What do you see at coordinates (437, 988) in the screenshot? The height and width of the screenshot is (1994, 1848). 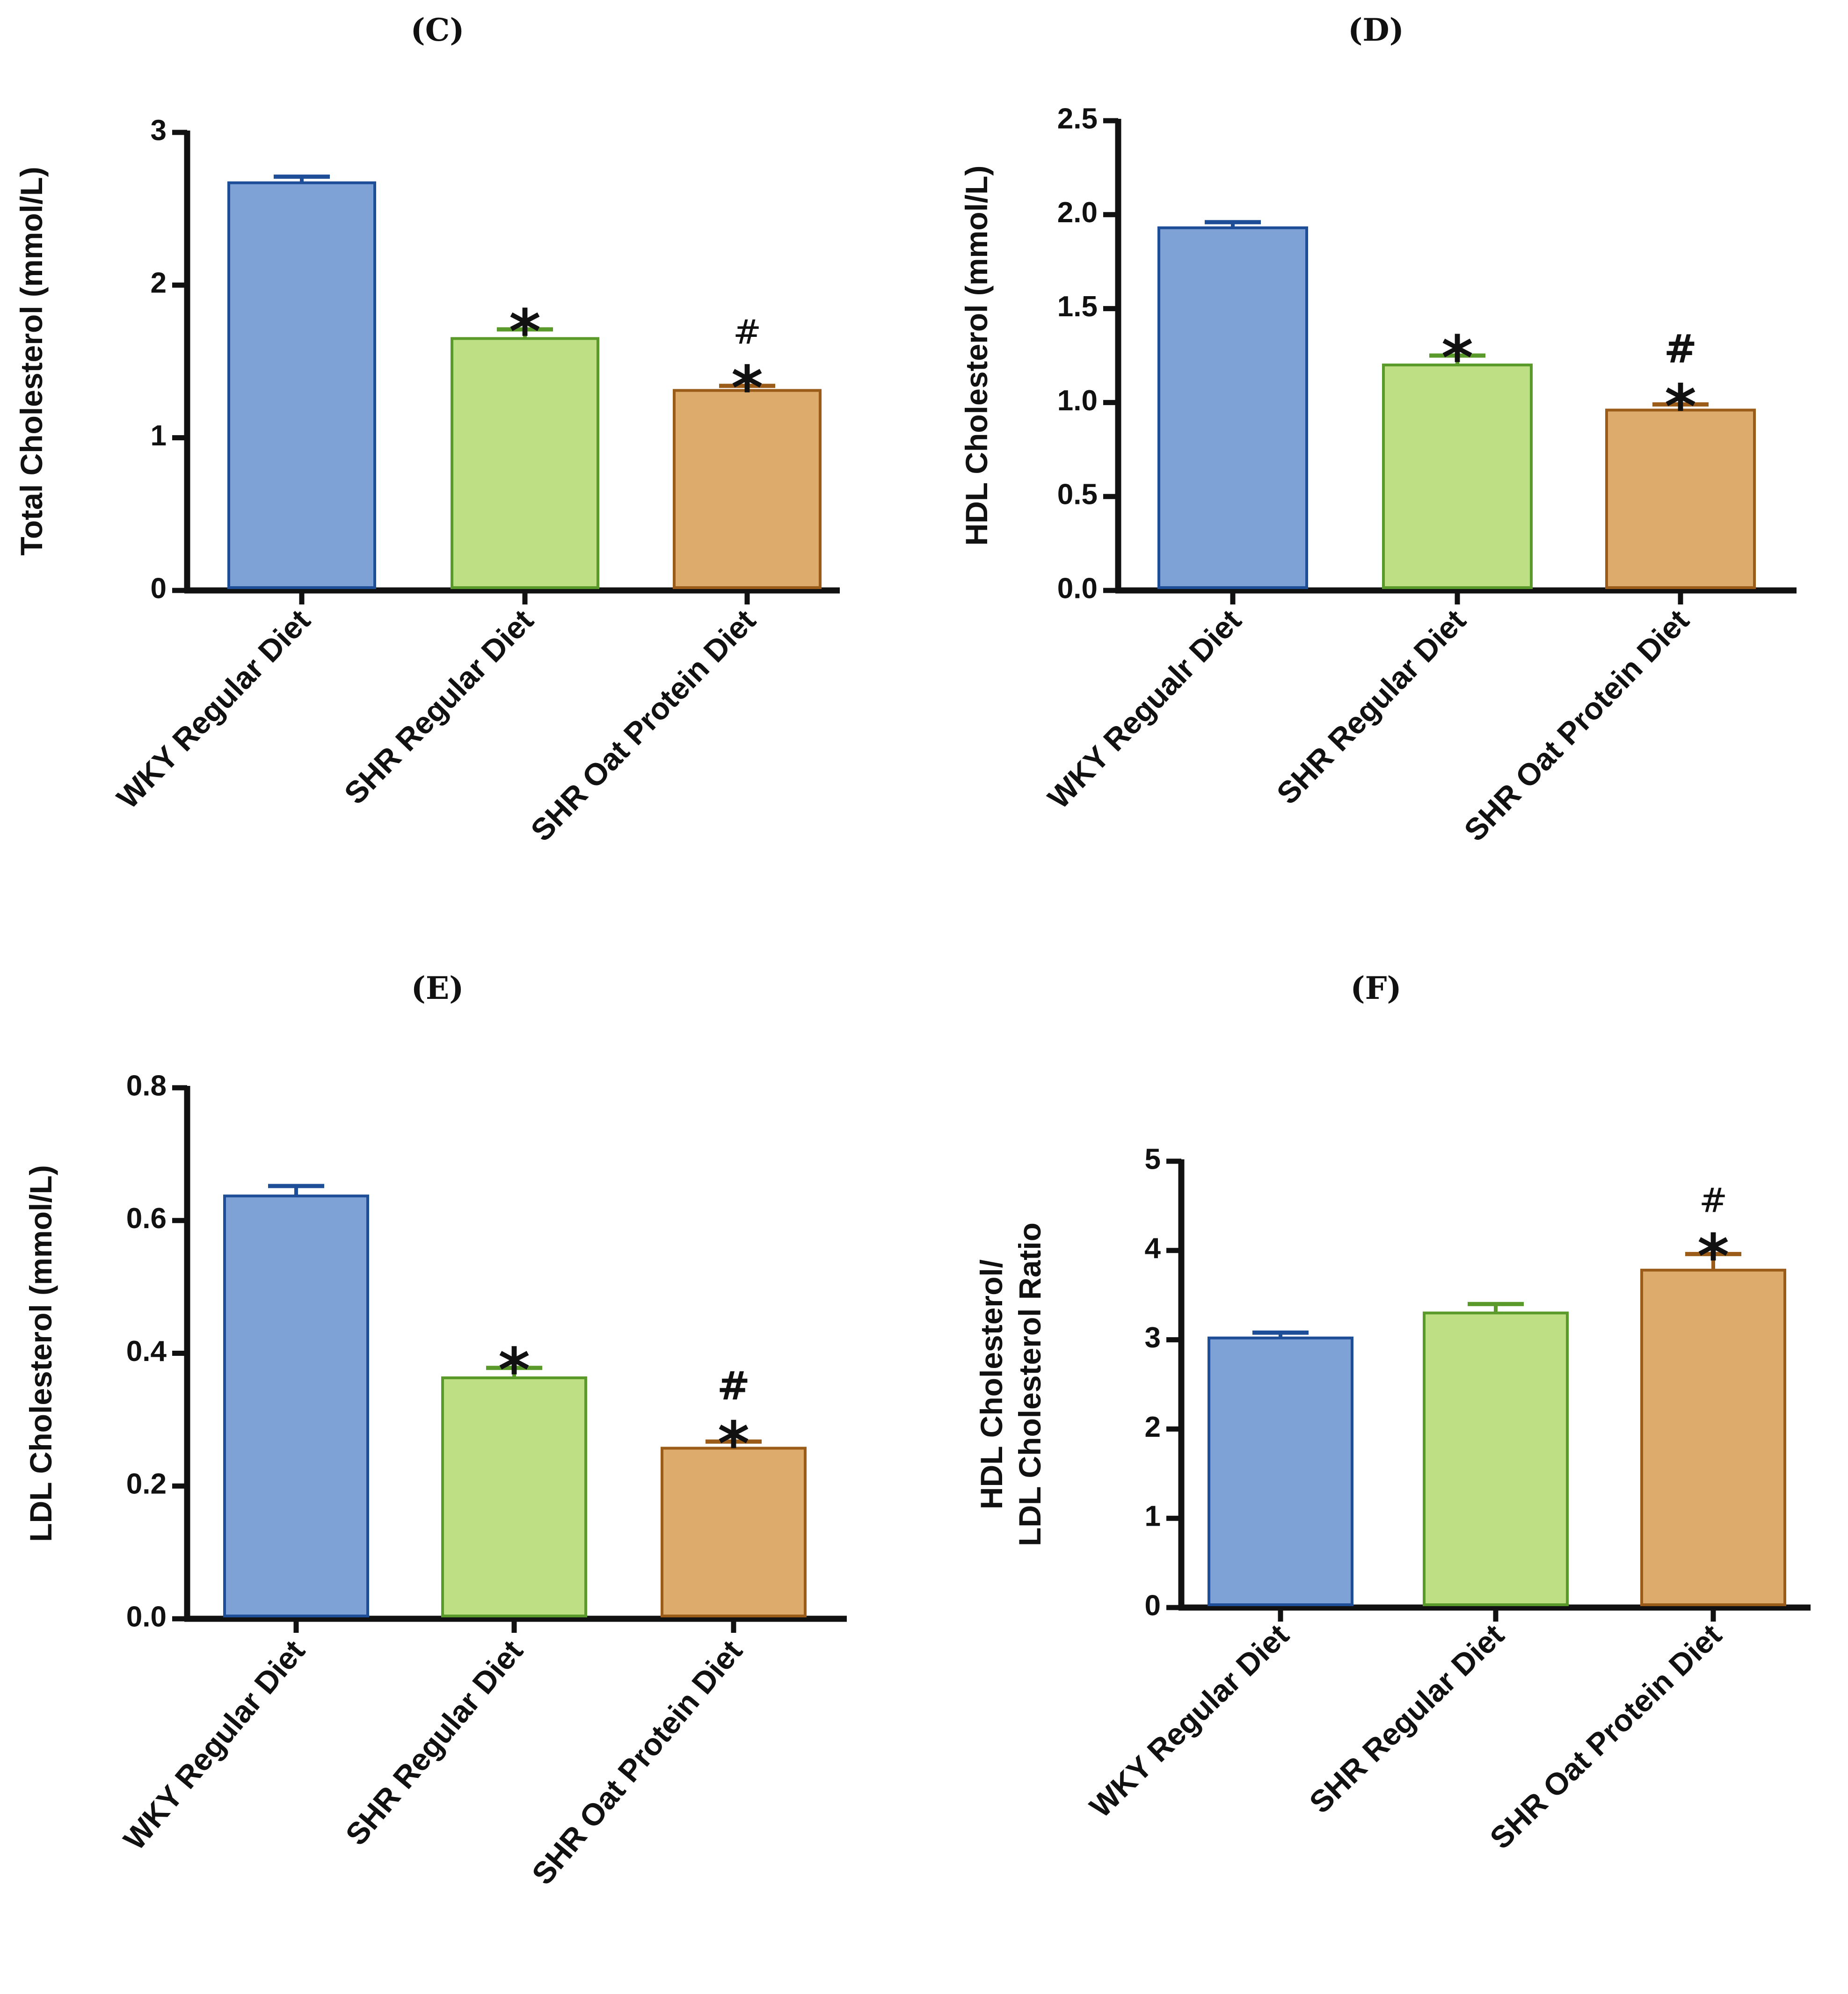 I see `panel-label: (E)` at bounding box center [437, 988].